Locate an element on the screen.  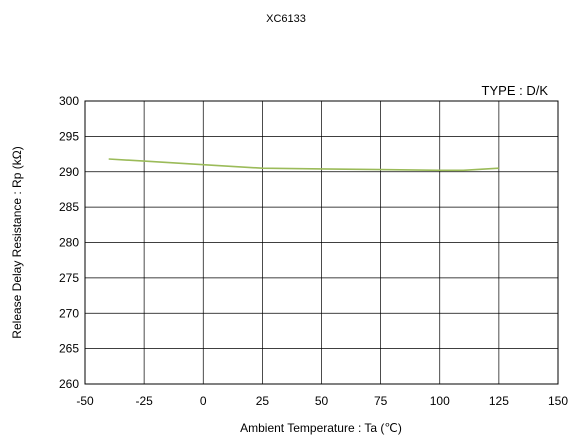
series-line is located at coordinates (303, 165).